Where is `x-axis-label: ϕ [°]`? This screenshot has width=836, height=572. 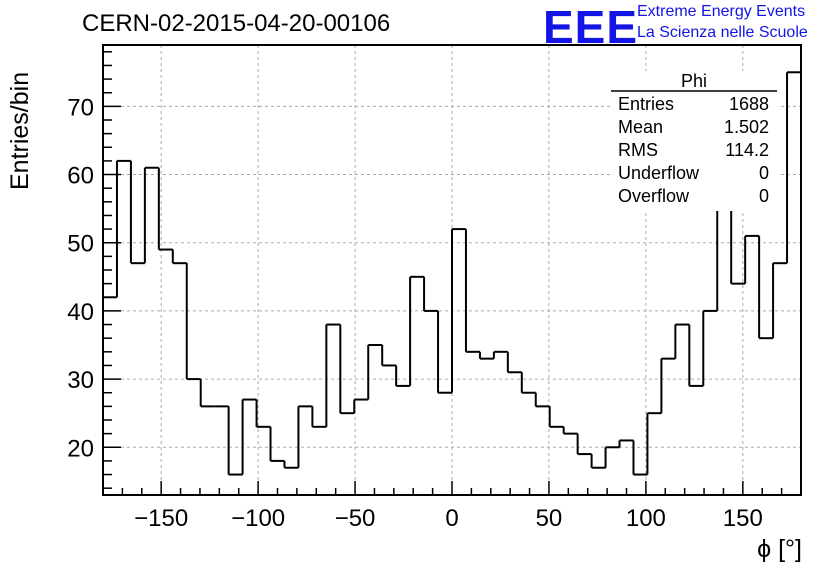 x-axis-label: ϕ [°] is located at coordinates (779, 549).